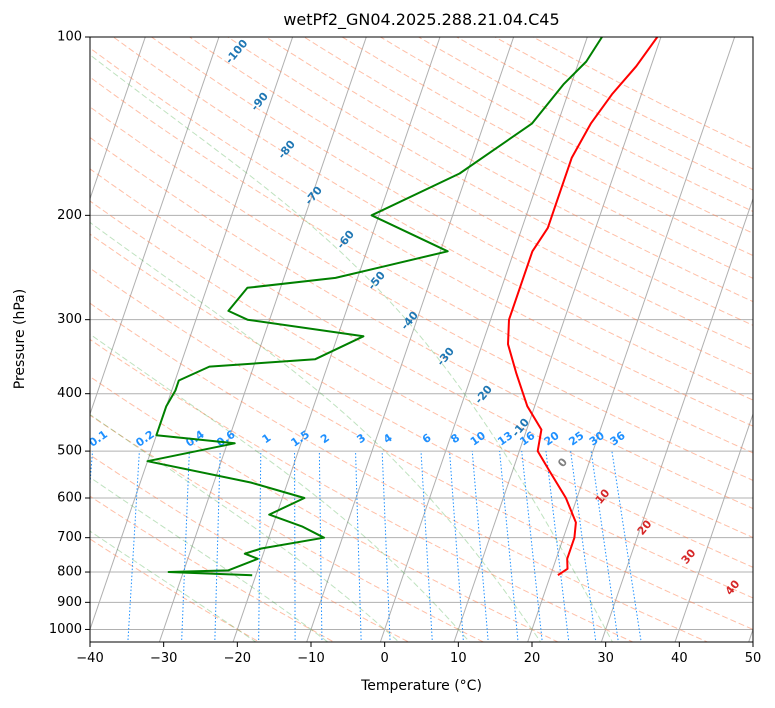 This screenshot has width=775, height=708. I want to click on mixing-ratio-label: 6, so click(427, 438).